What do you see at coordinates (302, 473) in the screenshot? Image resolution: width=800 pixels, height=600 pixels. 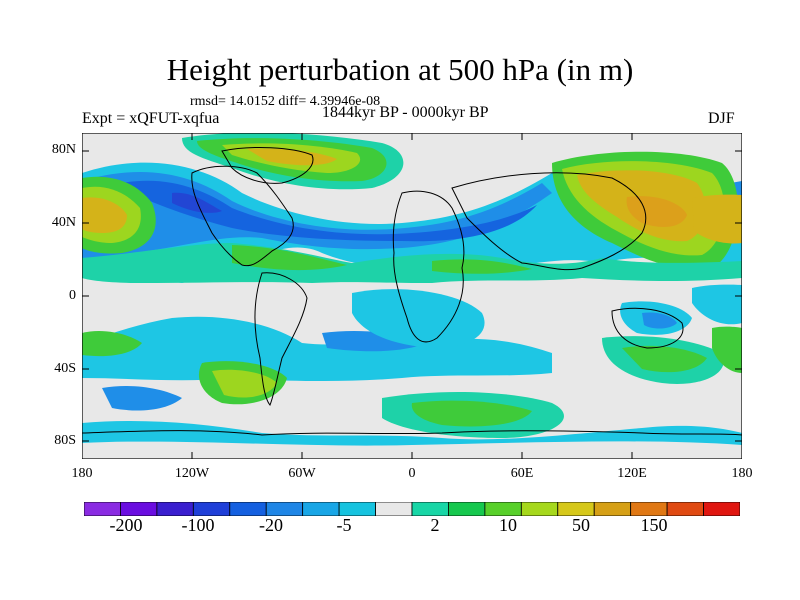 I see `lon-label-60w: 60W` at bounding box center [302, 473].